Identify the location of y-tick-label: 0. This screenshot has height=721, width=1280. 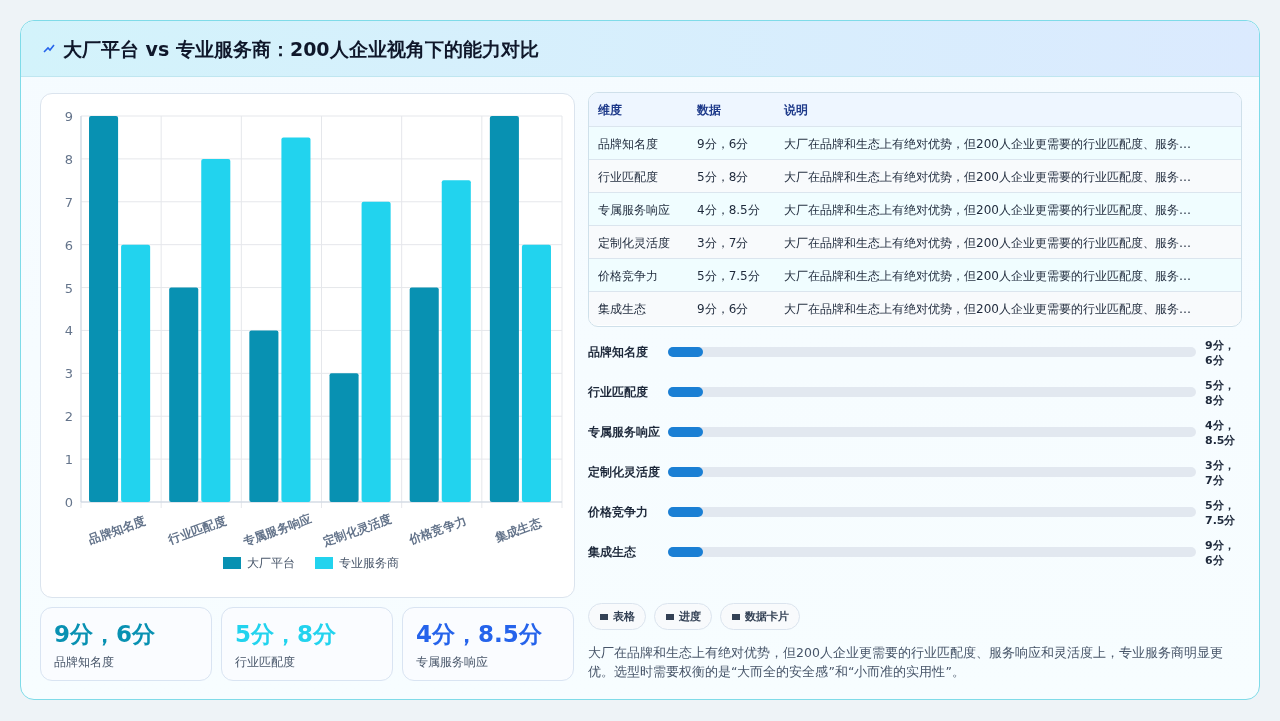
(69, 502).